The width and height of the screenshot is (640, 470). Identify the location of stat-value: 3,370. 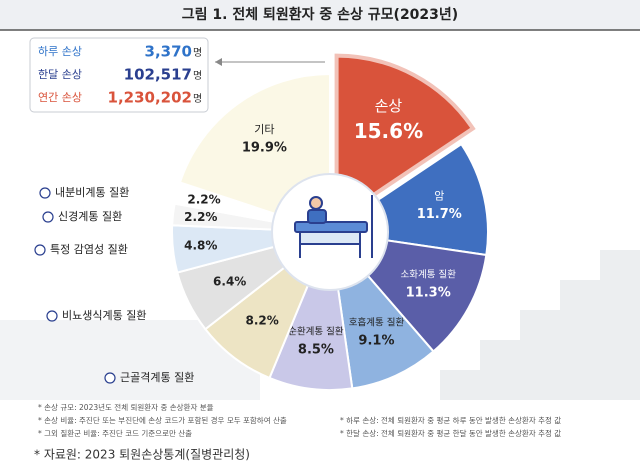
(168, 52).